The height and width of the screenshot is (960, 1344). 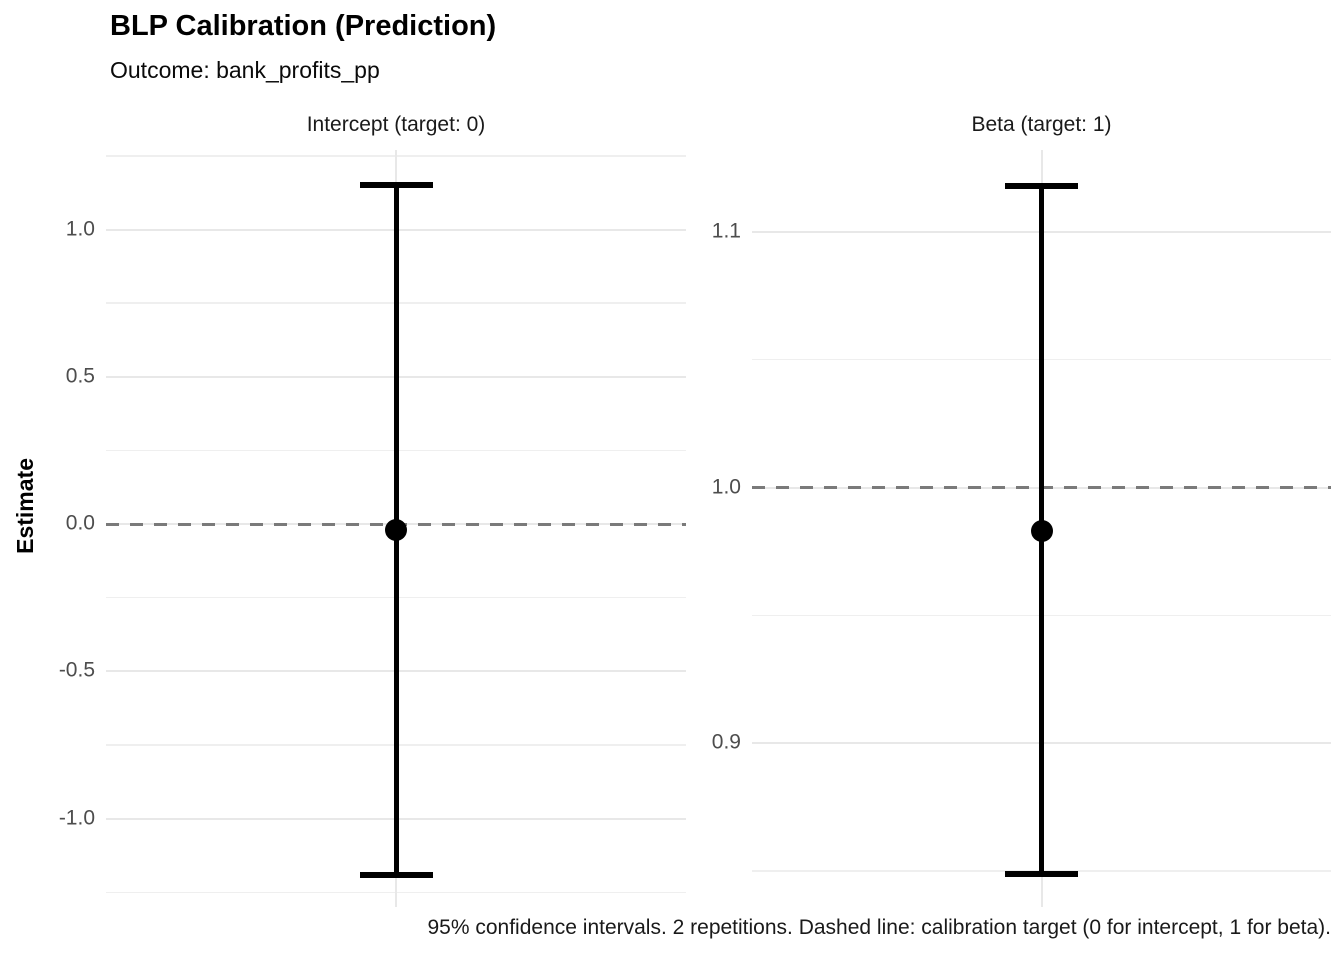 What do you see at coordinates (76, 670) in the screenshot?
I see `y-tick-label: -0.5` at bounding box center [76, 670].